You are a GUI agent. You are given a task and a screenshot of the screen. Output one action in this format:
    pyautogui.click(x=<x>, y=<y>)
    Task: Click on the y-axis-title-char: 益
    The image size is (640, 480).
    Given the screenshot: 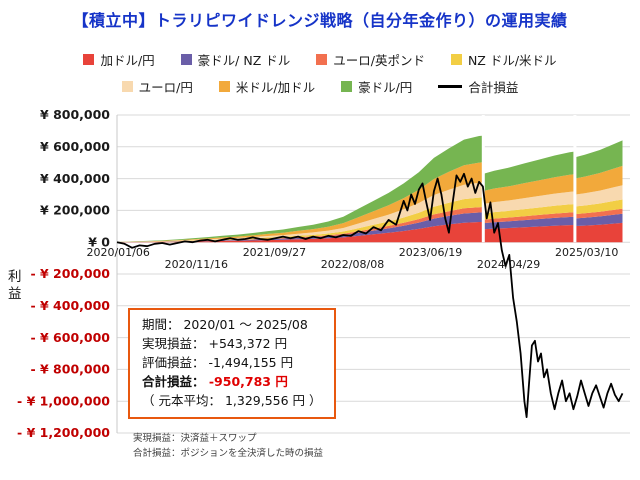 What is the action you would take?
    pyautogui.click(x=15, y=294)
    